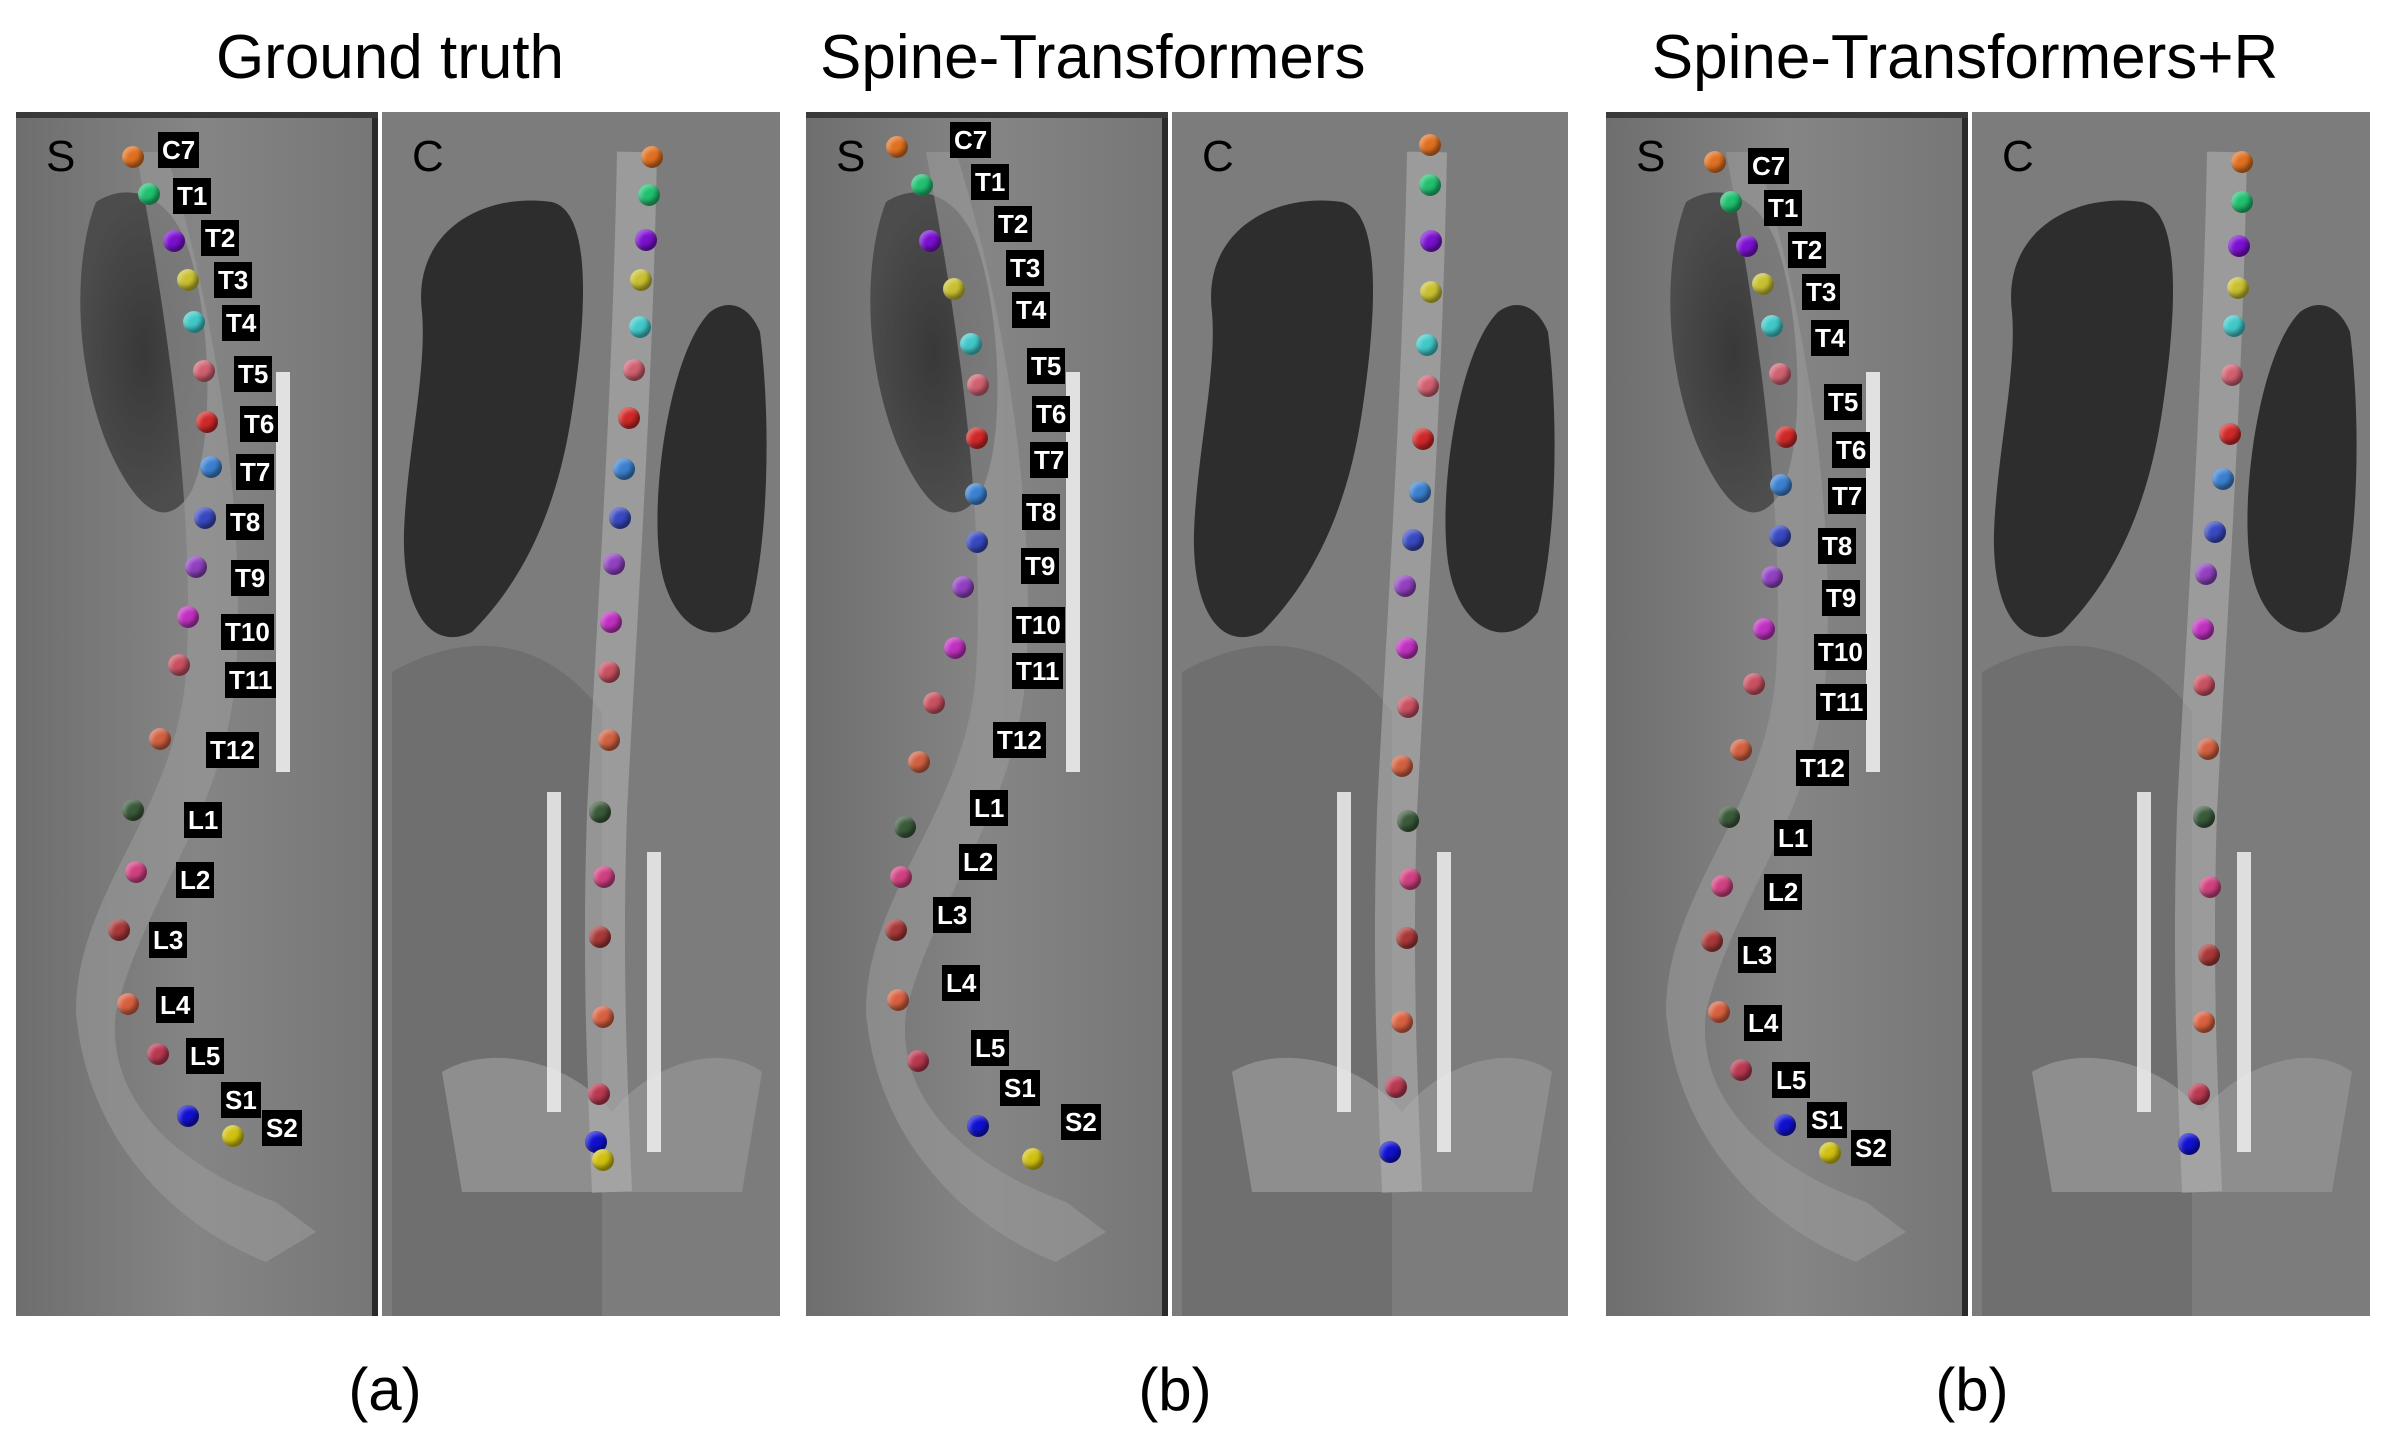  Describe the element at coordinates (1420, 492) in the screenshot. I see `coronal-marker-t7` at that location.